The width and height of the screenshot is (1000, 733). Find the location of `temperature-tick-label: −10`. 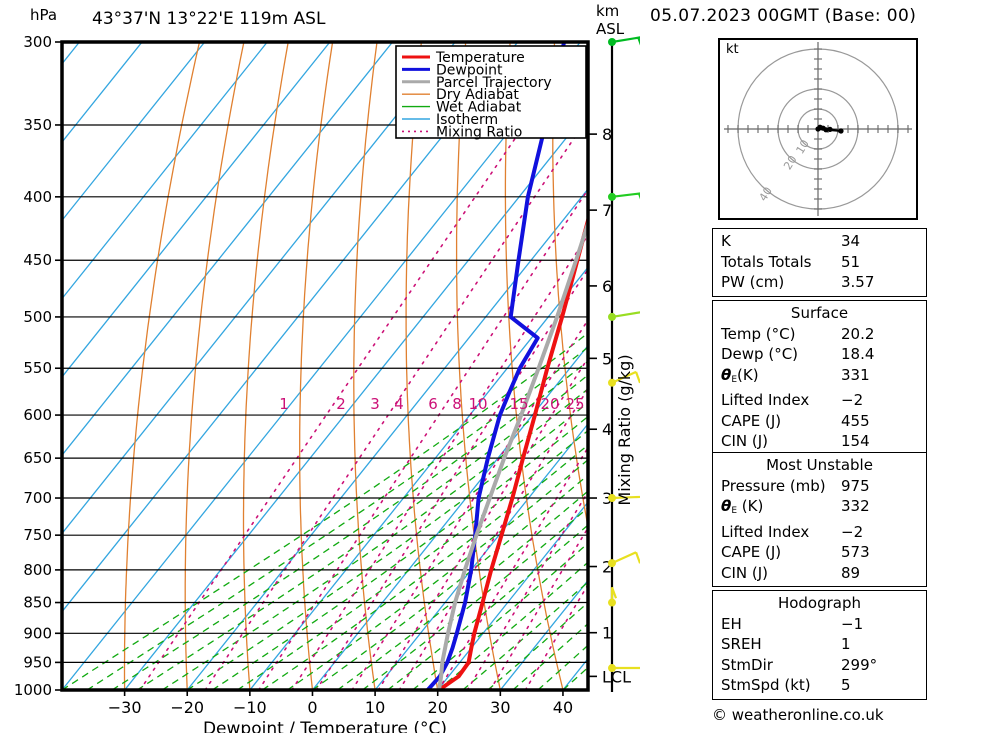

temperature-tick-label: −10 is located at coordinates (250, 707).